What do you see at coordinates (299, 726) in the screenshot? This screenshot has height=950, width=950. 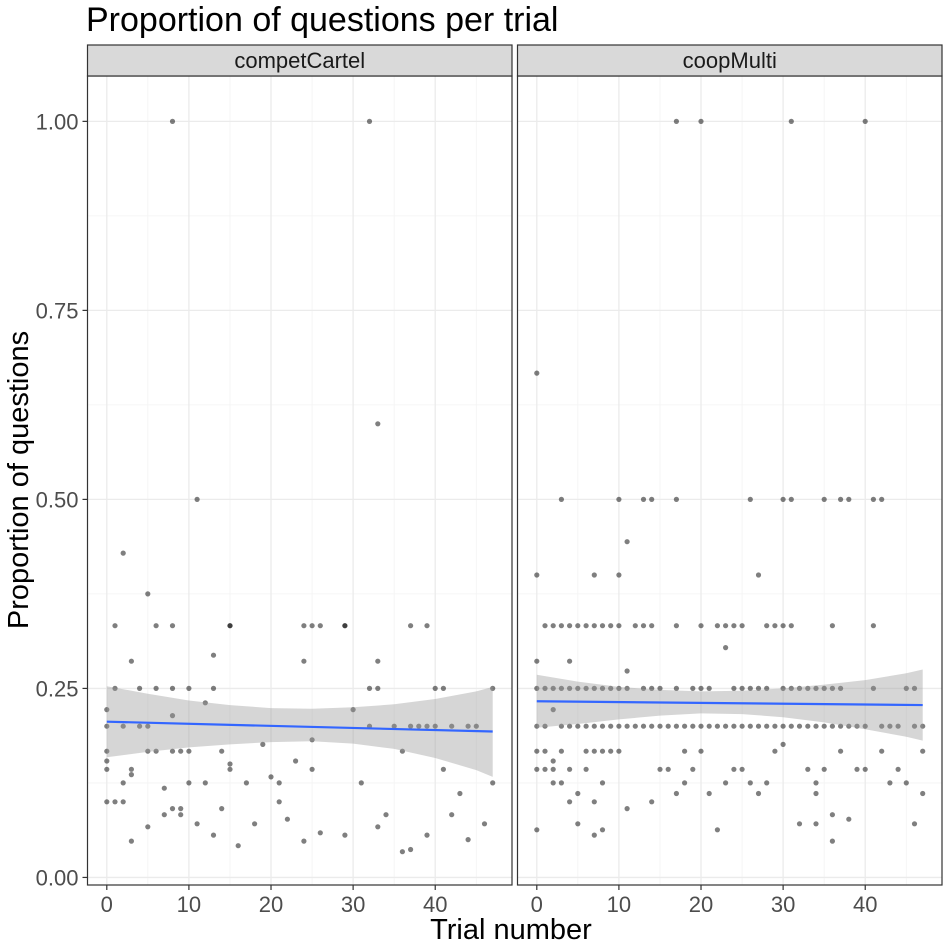 I see `trend-line` at bounding box center [299, 726].